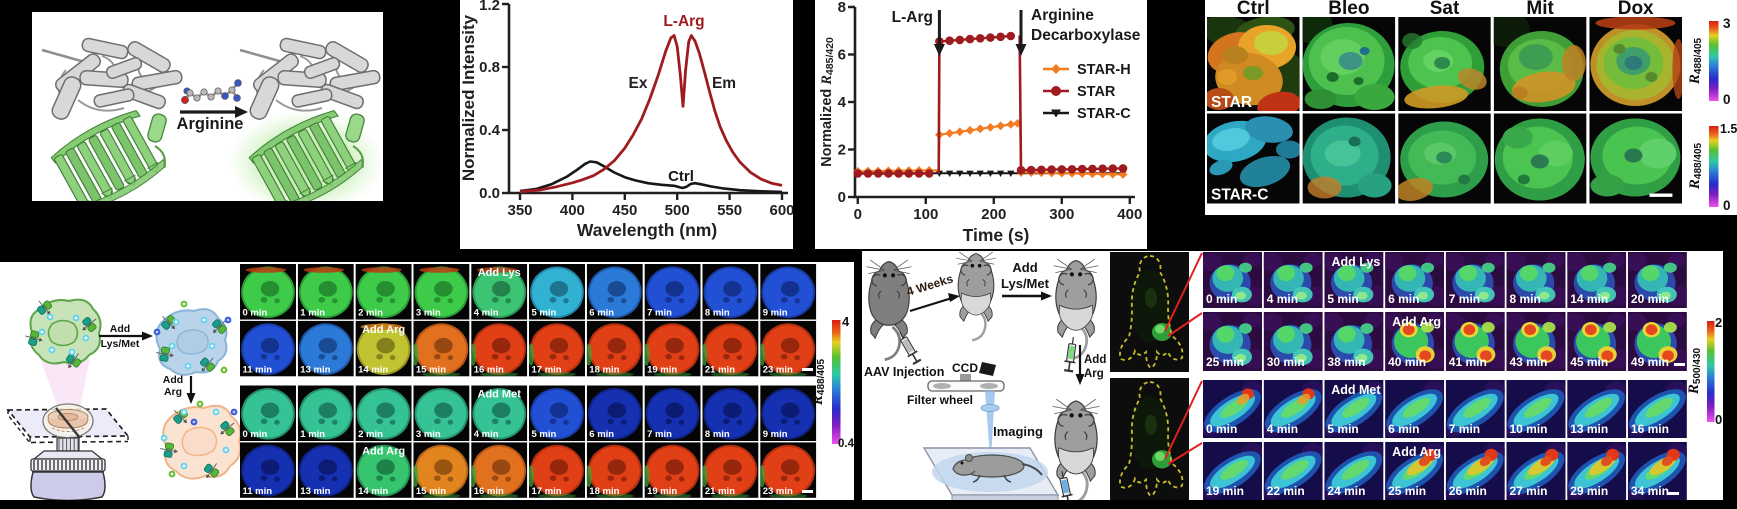  I want to click on svg-text: 34 min, so click(1650, 491).